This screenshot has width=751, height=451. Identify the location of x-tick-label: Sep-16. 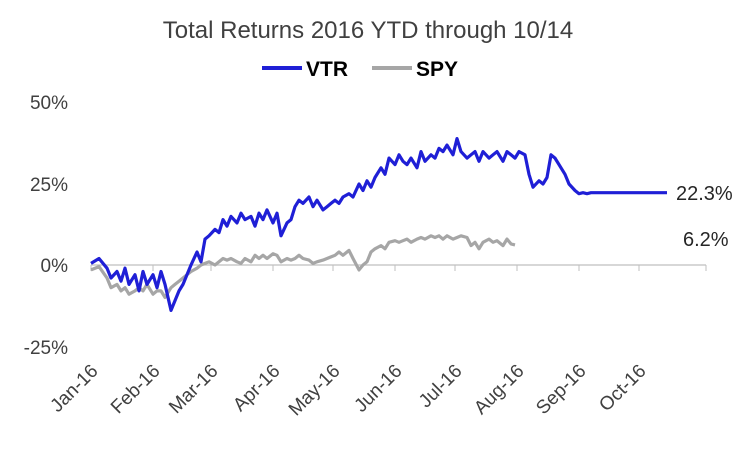
(561, 390).